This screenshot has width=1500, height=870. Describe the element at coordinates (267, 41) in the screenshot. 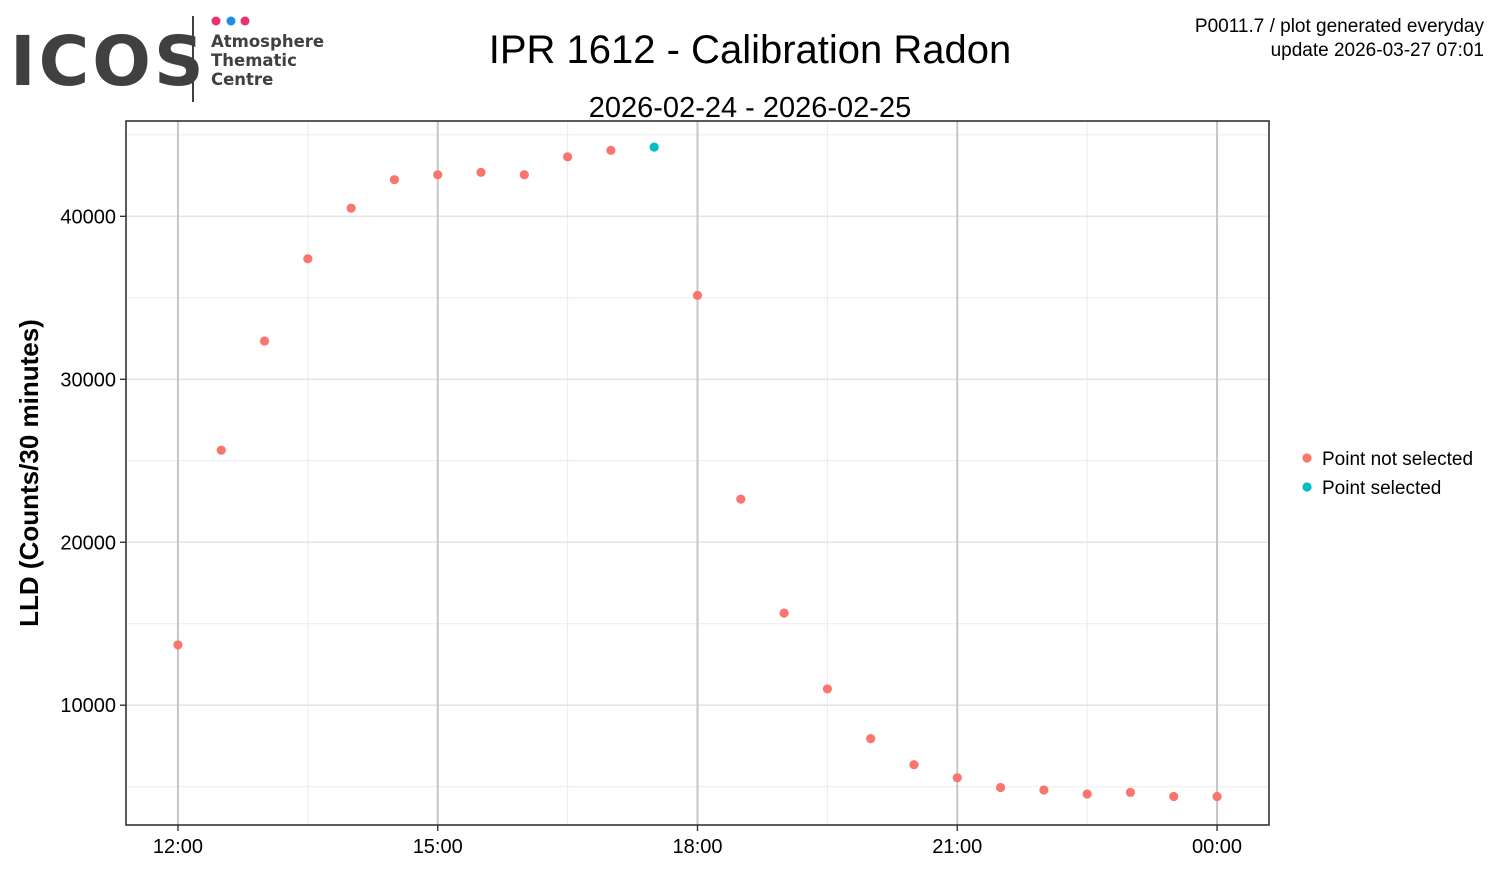

I see `logo-line-atmosphere: Atmosphere` at that location.